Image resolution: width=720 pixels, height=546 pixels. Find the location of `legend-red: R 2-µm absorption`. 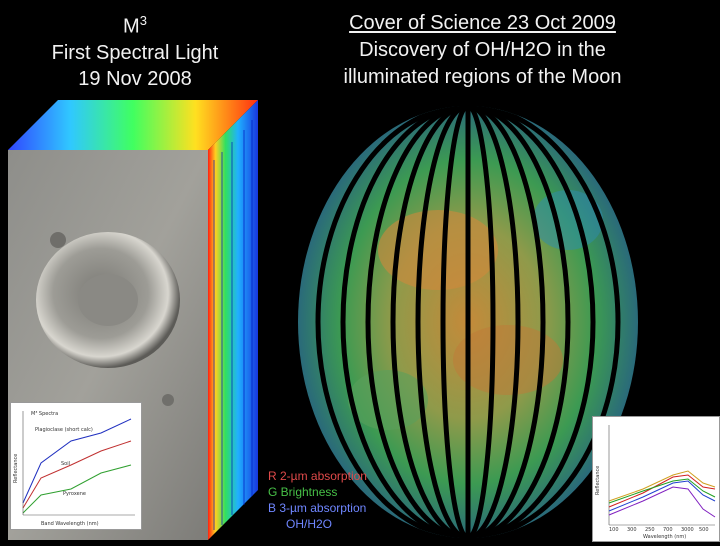

legend-red: R 2-µm absorption is located at coordinates (317, 476).